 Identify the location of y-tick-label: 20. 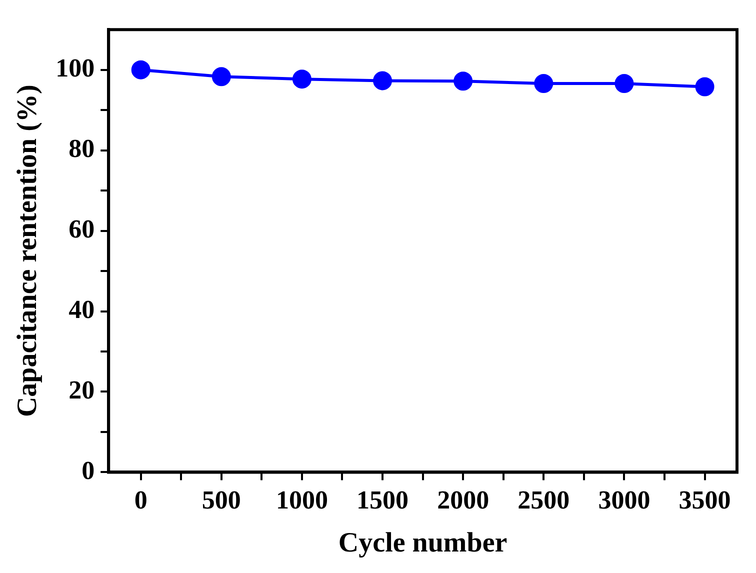
(81, 389).